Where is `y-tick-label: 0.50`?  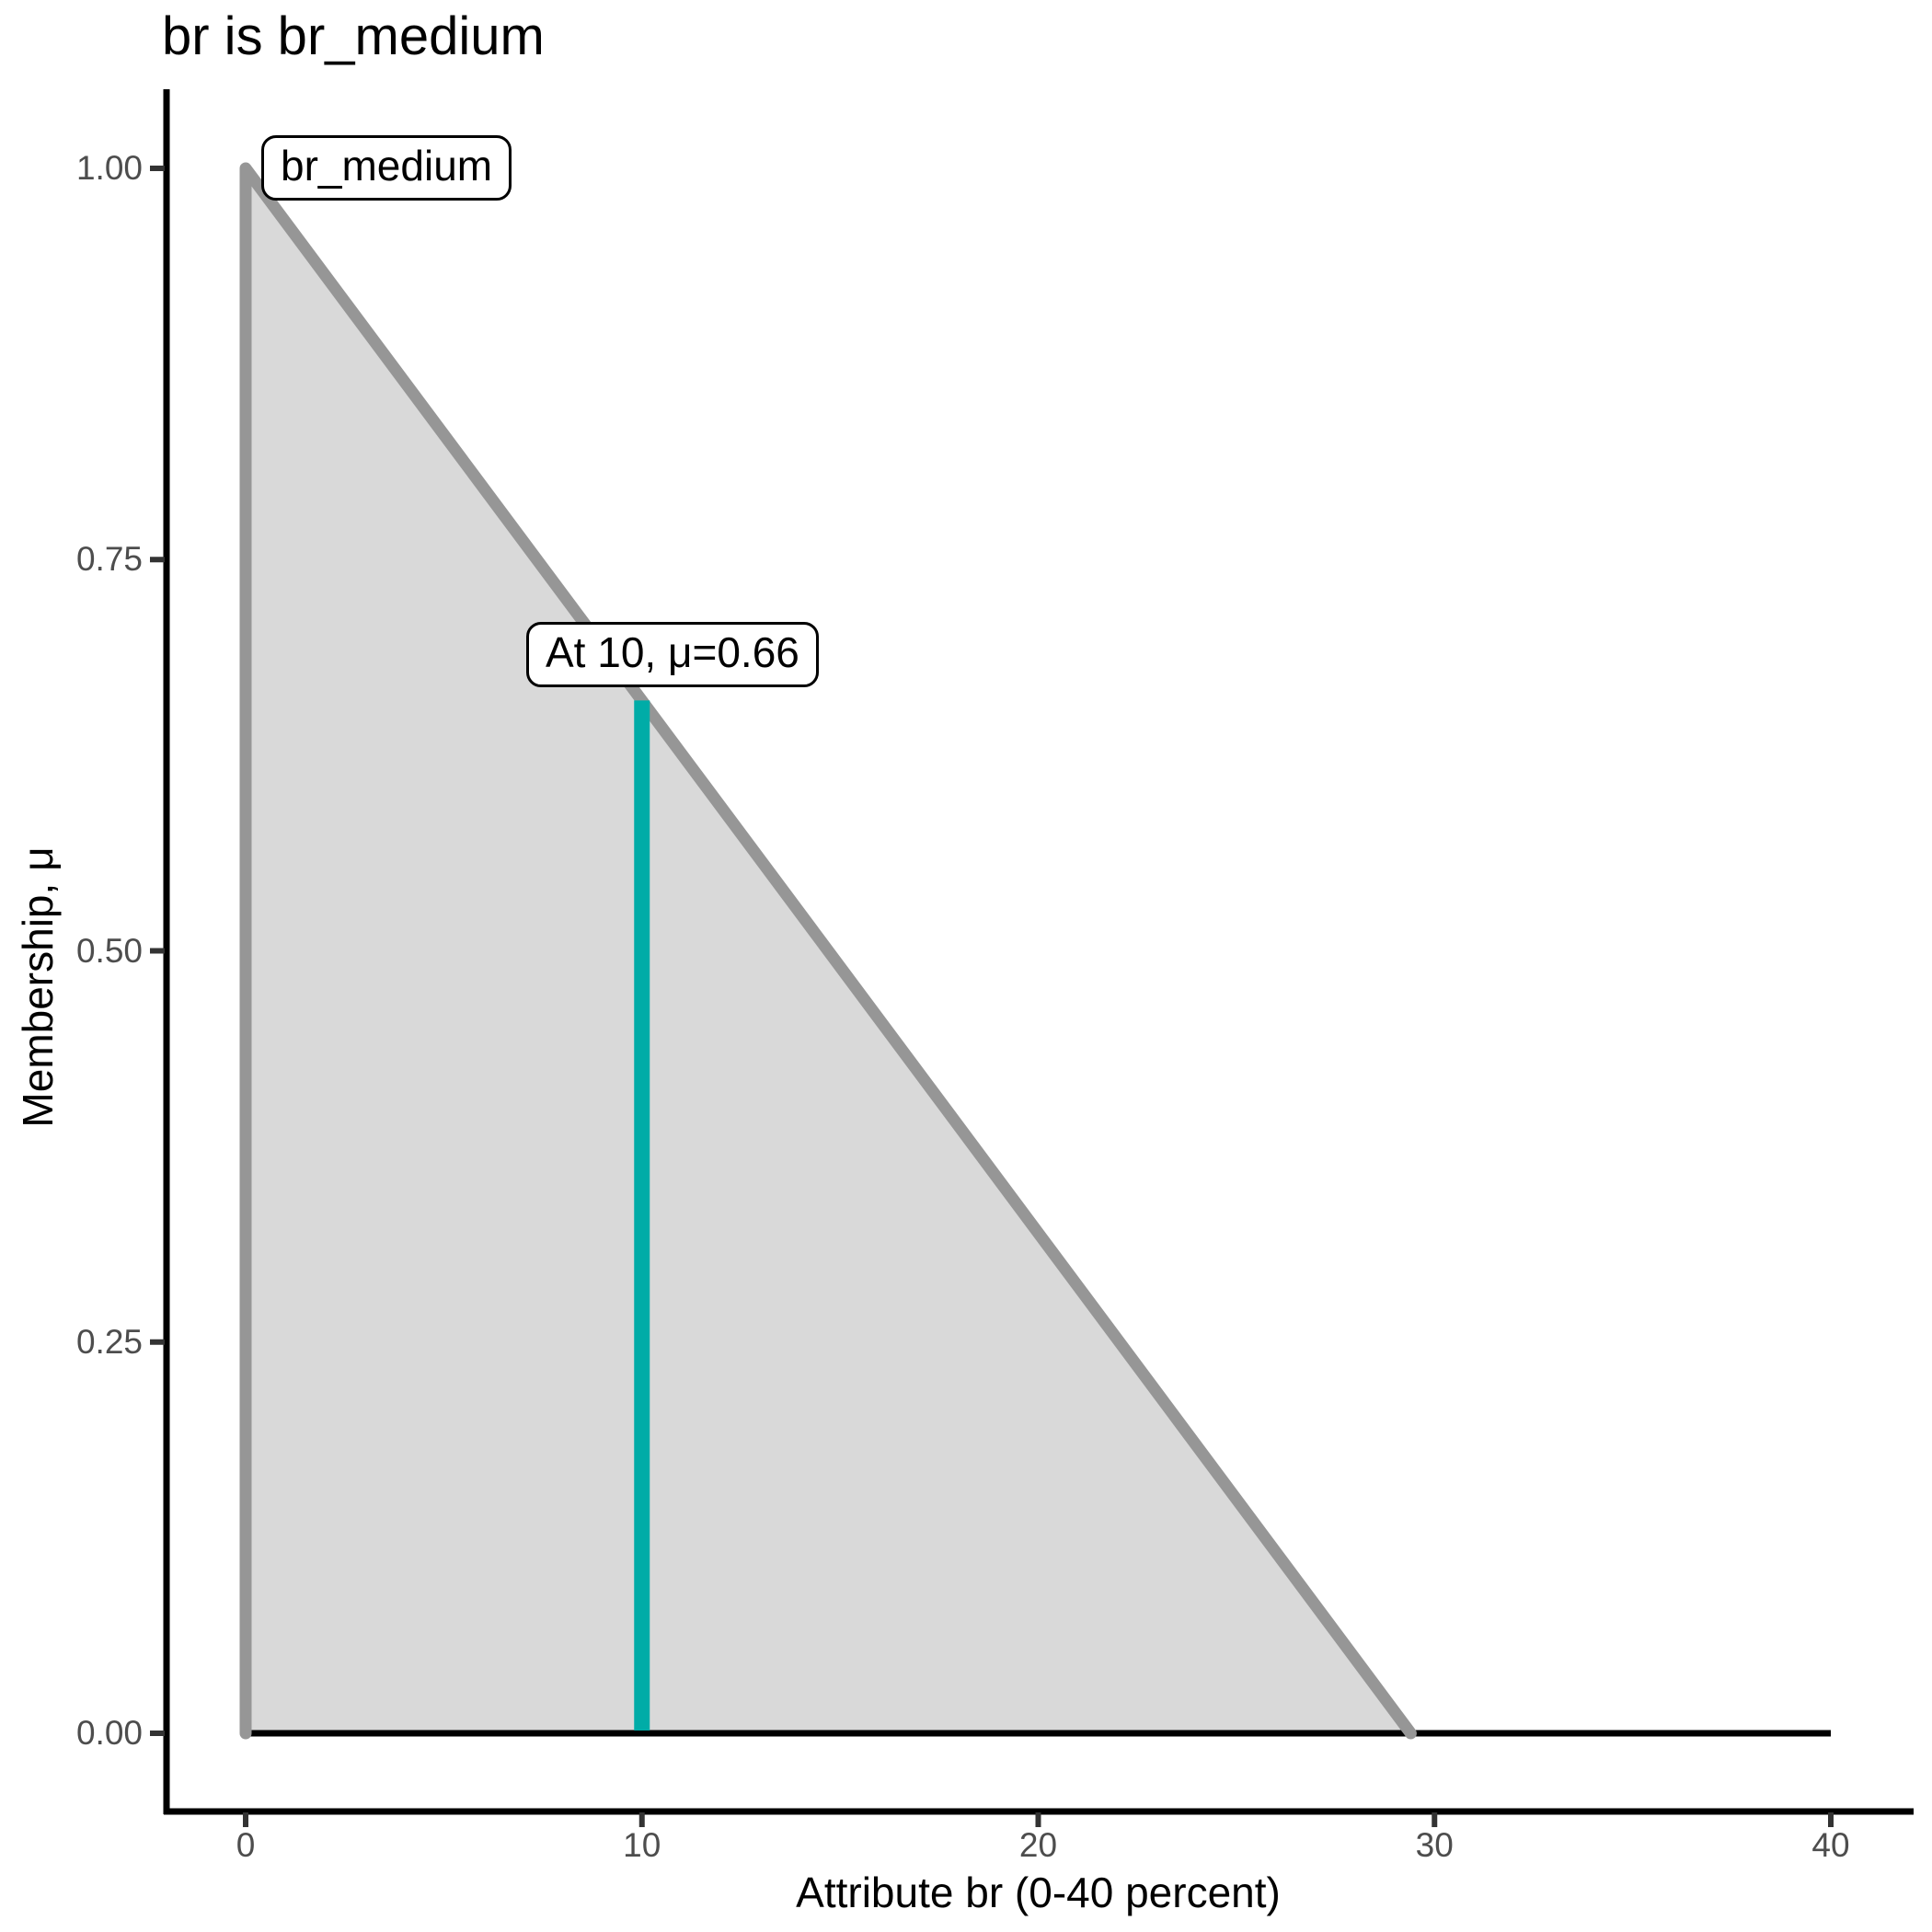
y-tick-label: 0.50 is located at coordinates (109, 951).